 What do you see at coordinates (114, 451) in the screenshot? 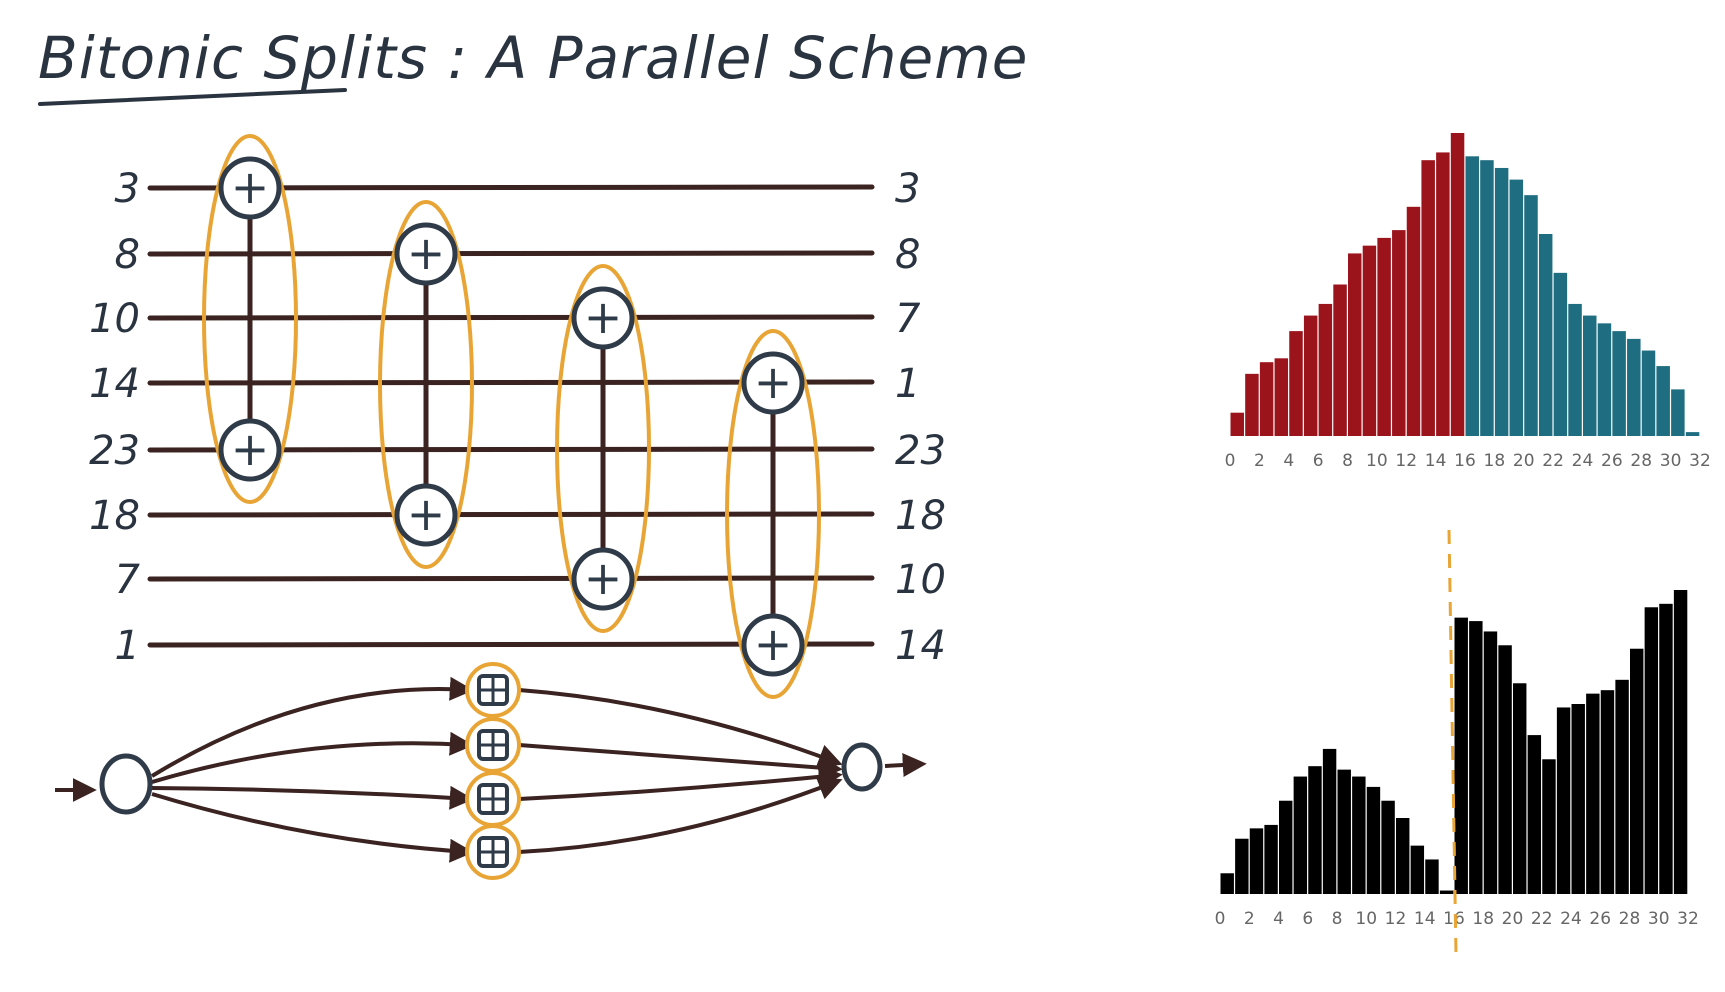
I see `input-value-4: 23` at bounding box center [114, 451].